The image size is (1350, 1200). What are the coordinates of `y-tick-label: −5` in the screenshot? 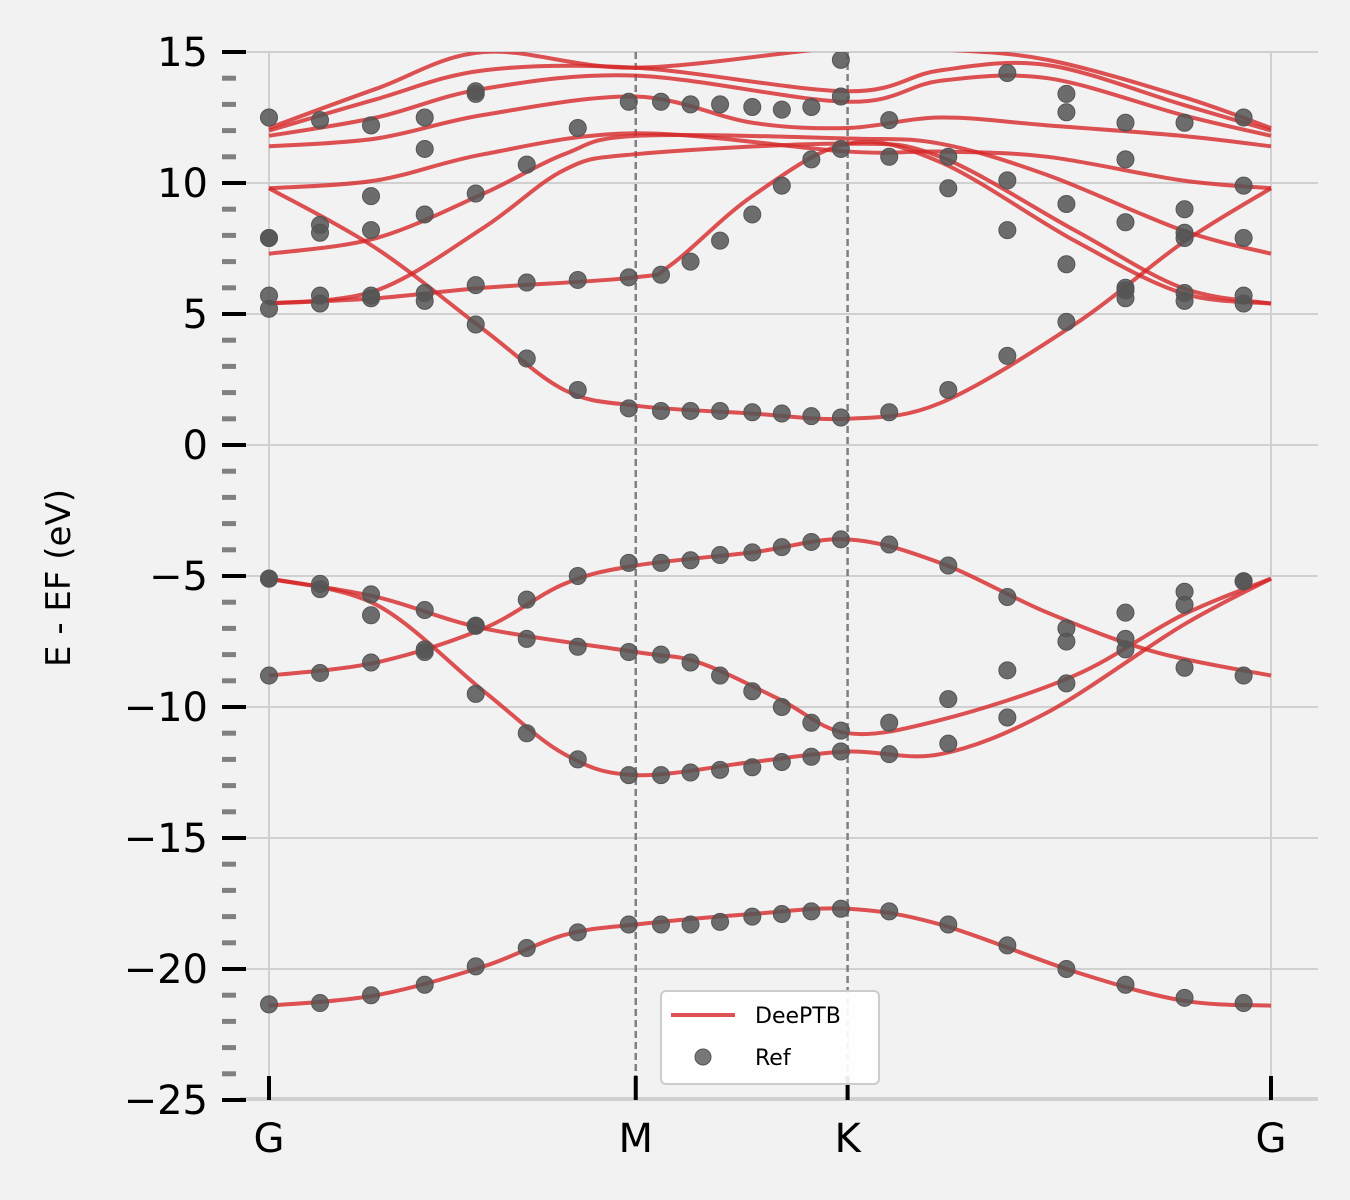 It's located at (178, 577).